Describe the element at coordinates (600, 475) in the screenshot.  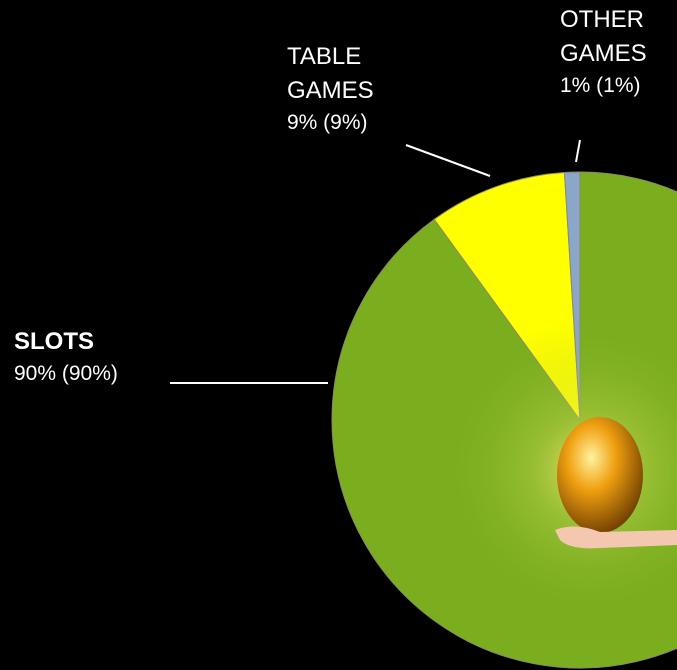
I see `egg-icon` at that location.